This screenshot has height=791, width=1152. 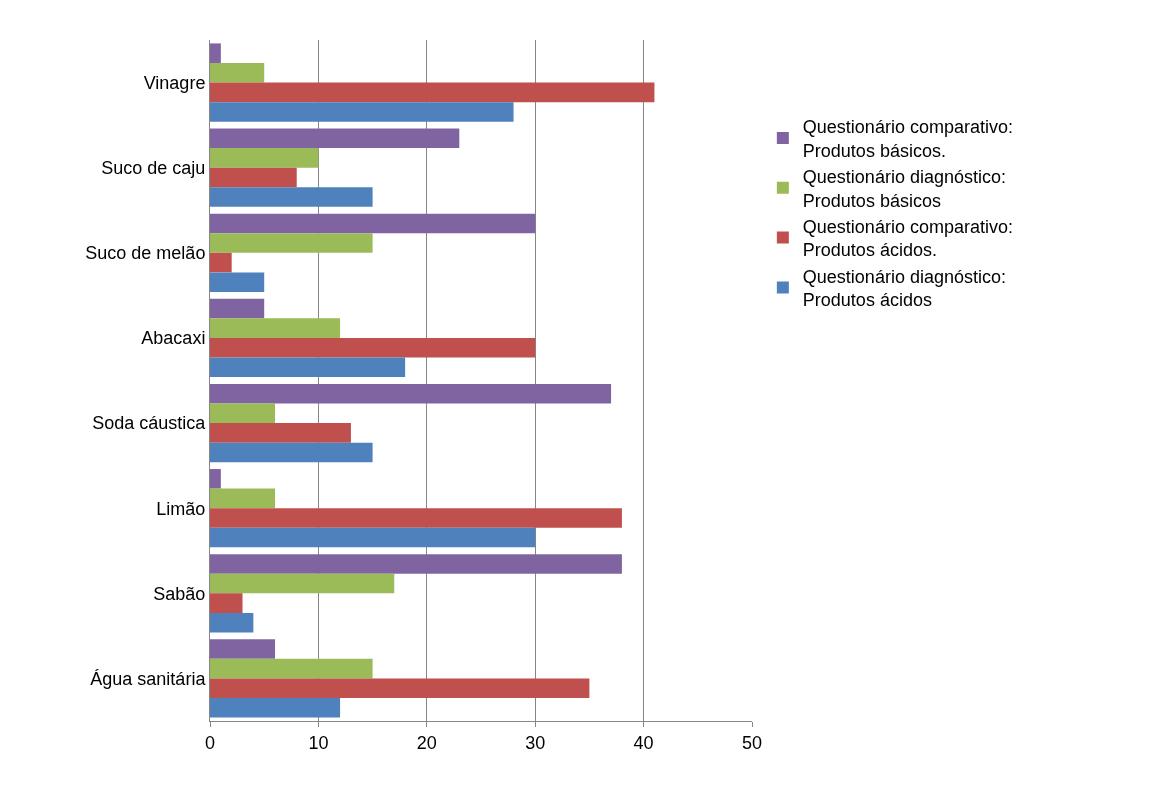 I want to click on y-tick-label: Vinagre, so click(x=174, y=82).